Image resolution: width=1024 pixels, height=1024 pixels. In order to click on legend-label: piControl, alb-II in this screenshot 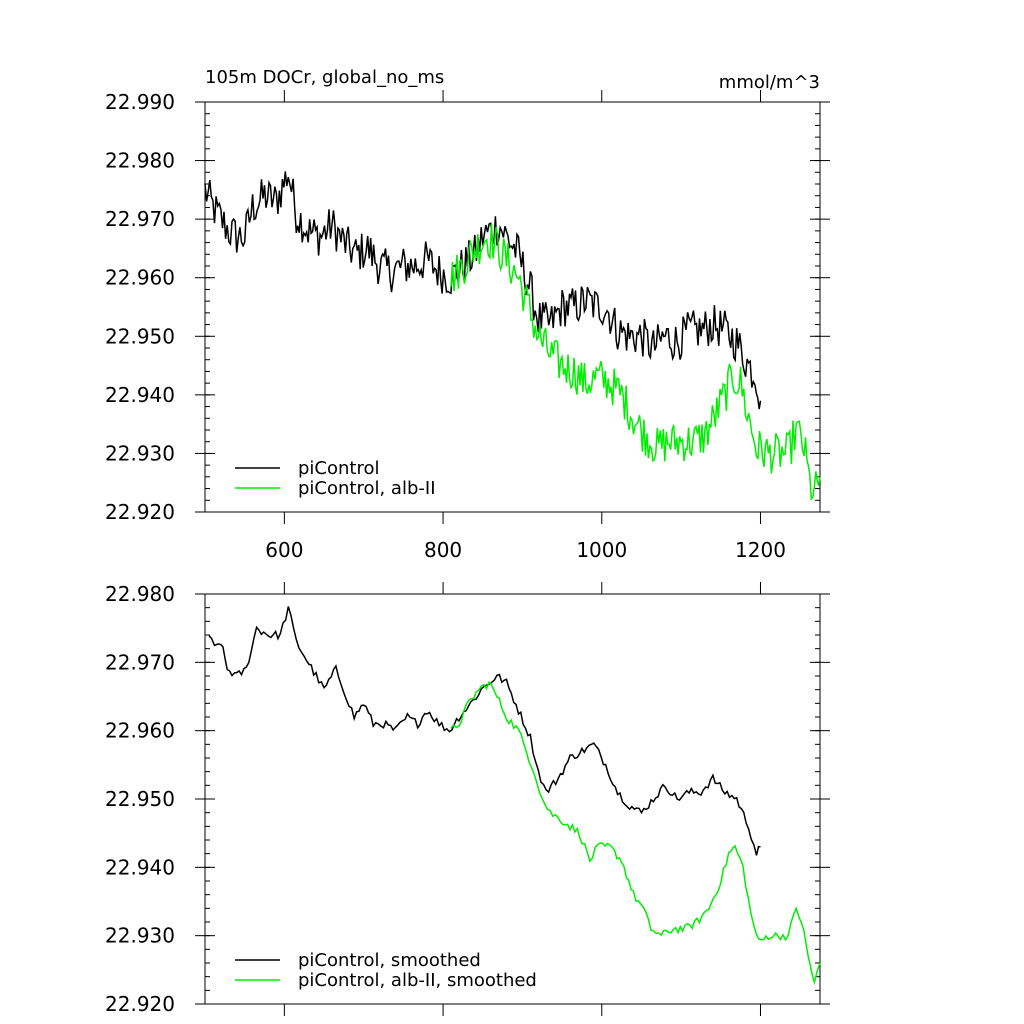, I will do `click(367, 488)`.